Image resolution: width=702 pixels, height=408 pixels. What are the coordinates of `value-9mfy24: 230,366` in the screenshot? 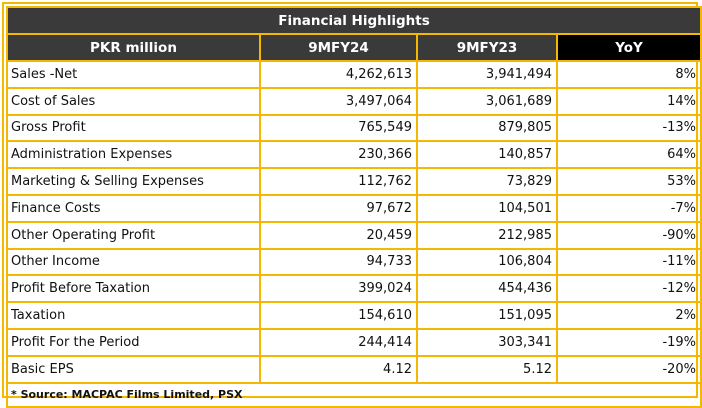 It's located at (338, 155).